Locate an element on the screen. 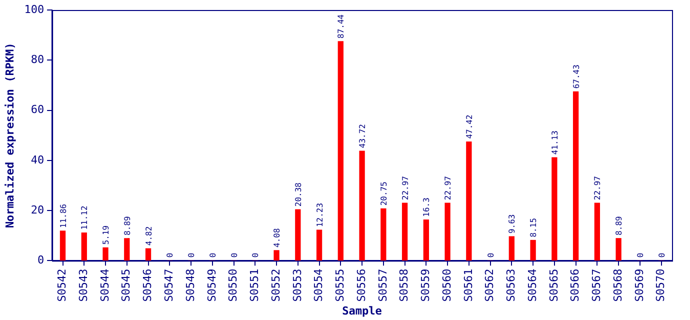 The width and height of the screenshot is (690, 320). data-label: 87.44 is located at coordinates (341, 26).